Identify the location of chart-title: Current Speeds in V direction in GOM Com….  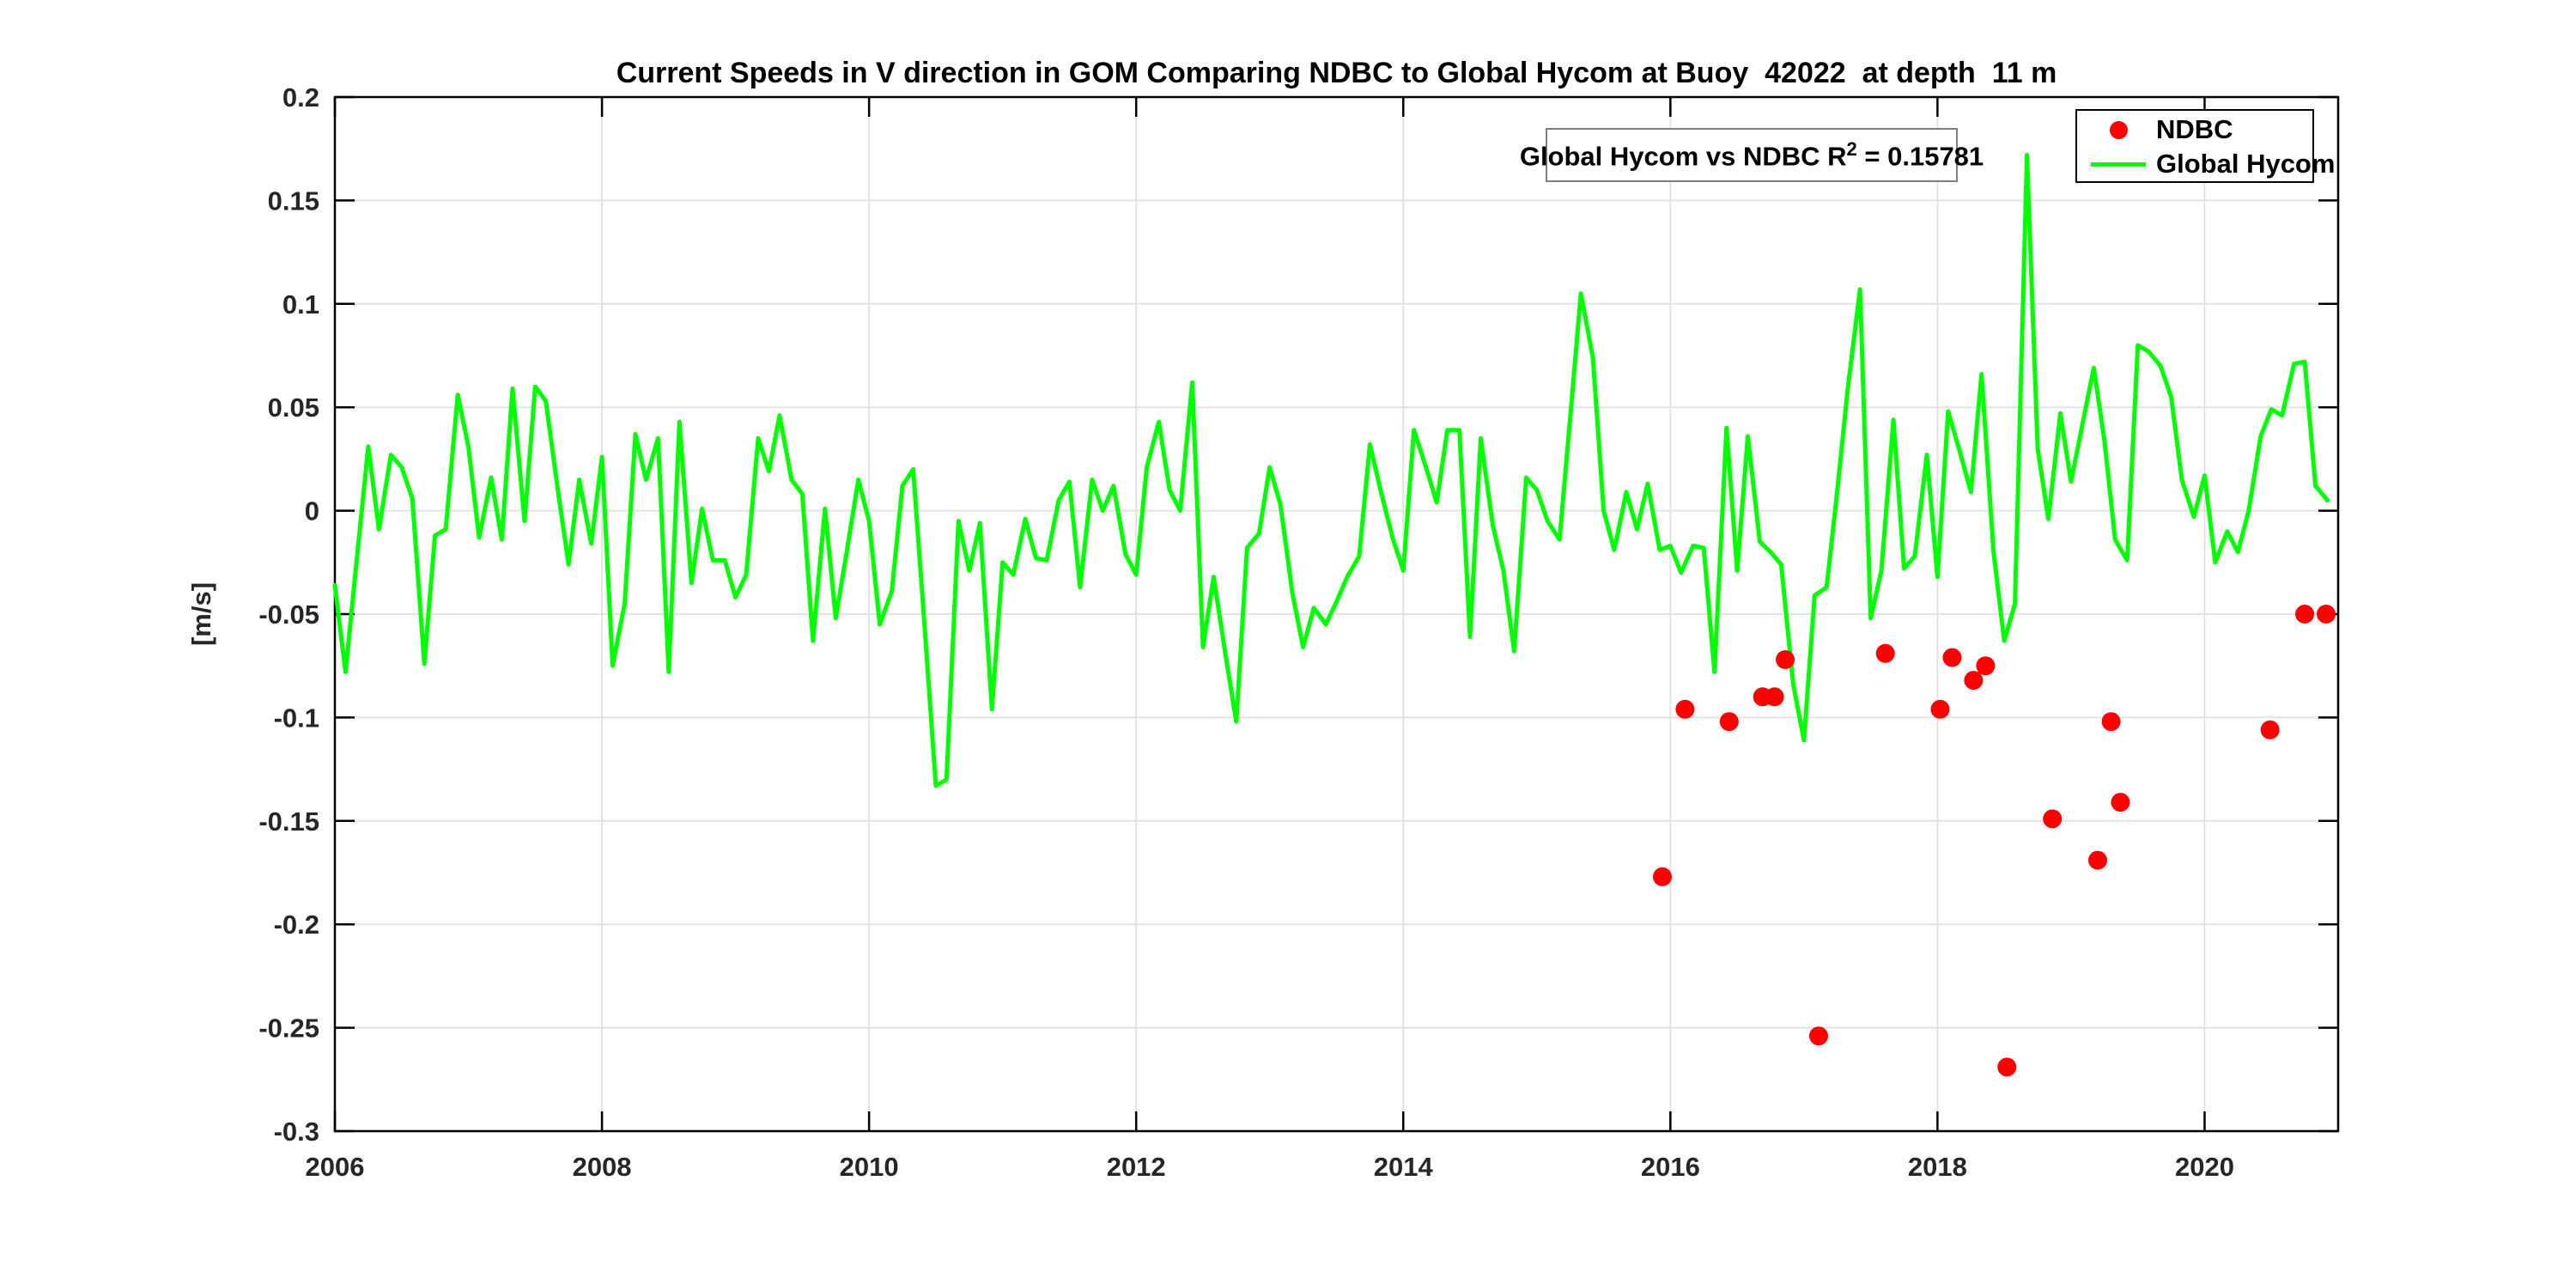
(1336, 73).